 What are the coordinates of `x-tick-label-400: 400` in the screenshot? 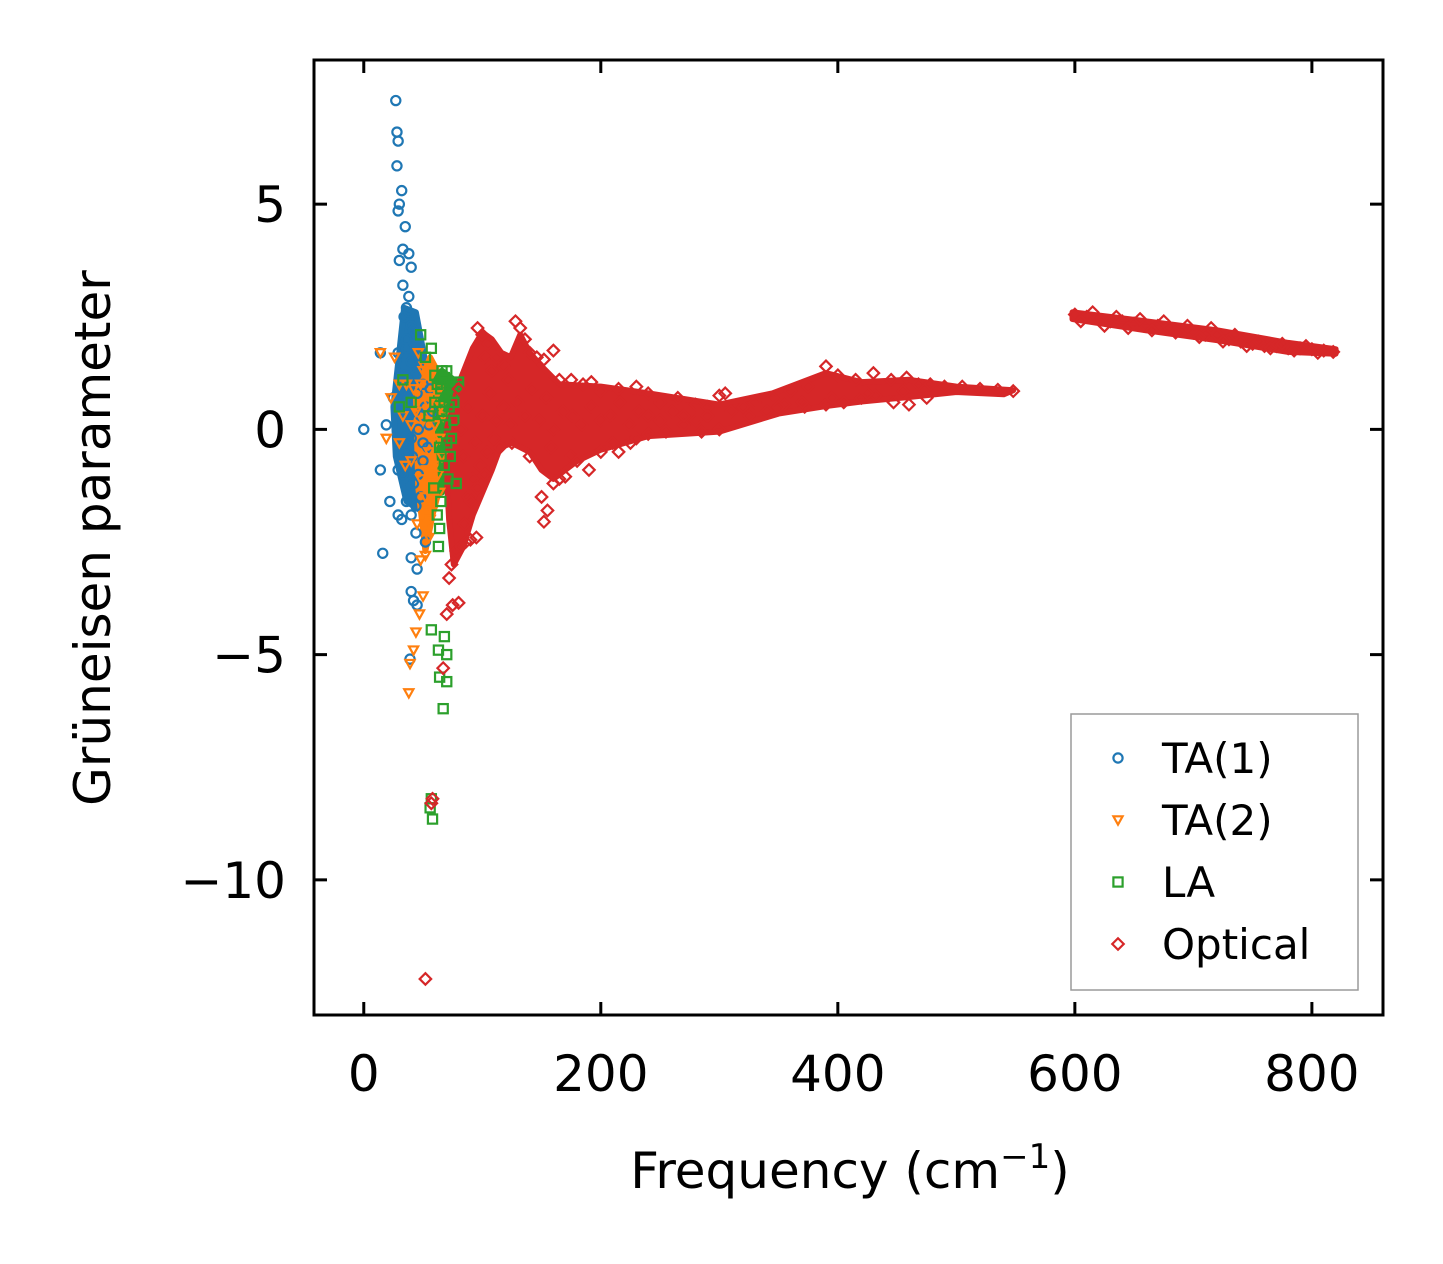 It's located at (837, 1074).